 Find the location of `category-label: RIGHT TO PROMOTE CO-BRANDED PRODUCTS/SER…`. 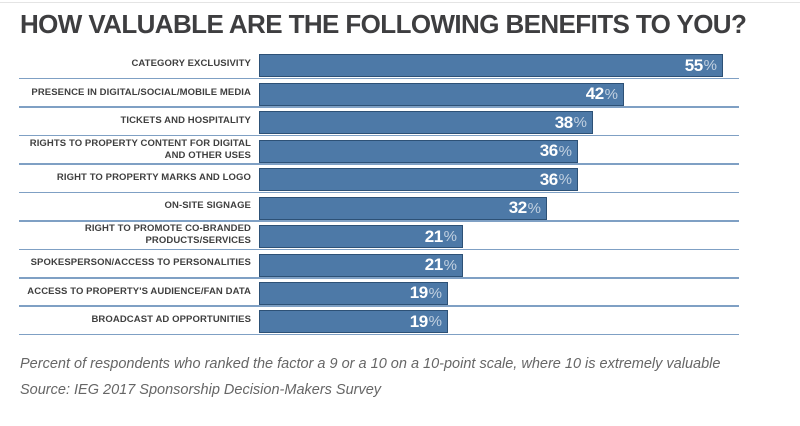

category-label: RIGHT TO PROMOTE CO-BRANDED PRODUCTS/SER… is located at coordinates (167, 234).